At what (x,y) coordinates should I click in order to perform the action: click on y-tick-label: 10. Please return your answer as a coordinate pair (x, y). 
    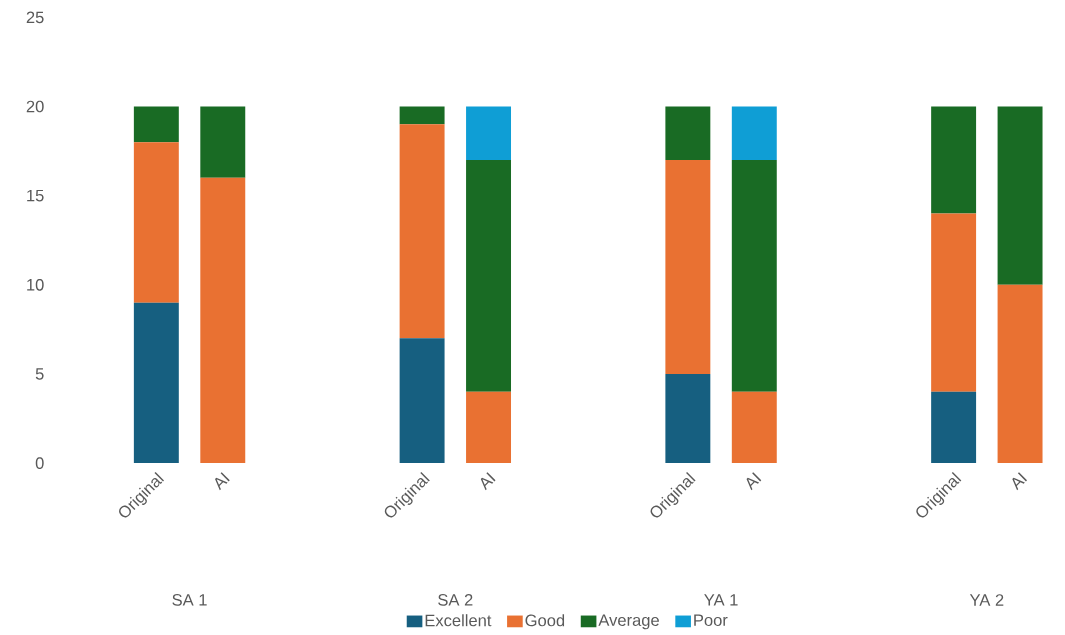
    Looking at the image, I should click on (35, 284).